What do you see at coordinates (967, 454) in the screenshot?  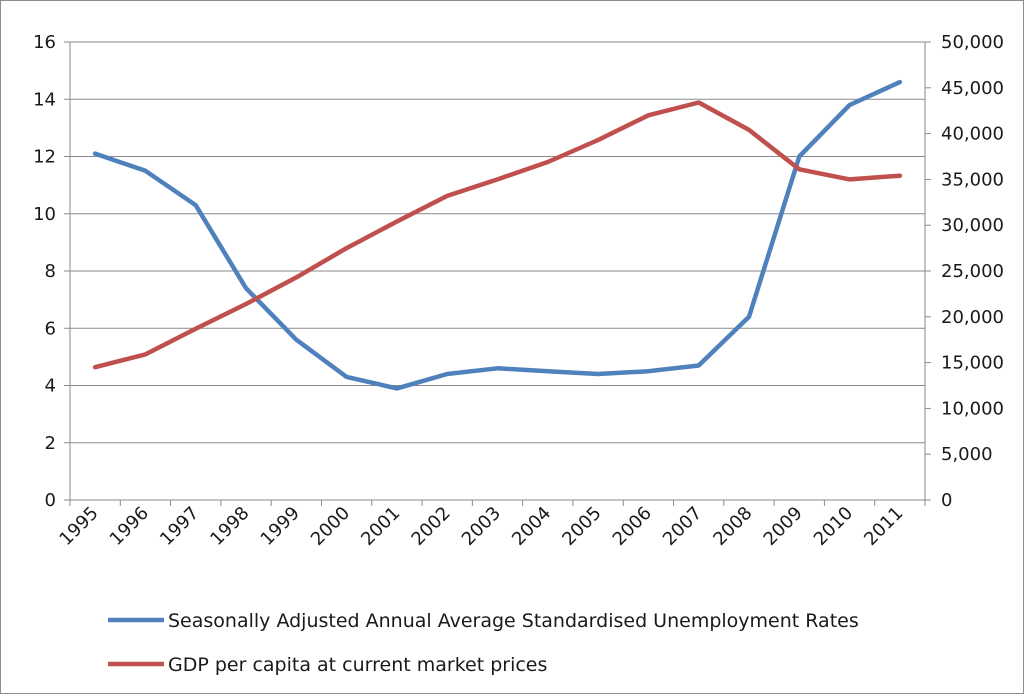 I see `right-tick-label: 5,000` at bounding box center [967, 454].